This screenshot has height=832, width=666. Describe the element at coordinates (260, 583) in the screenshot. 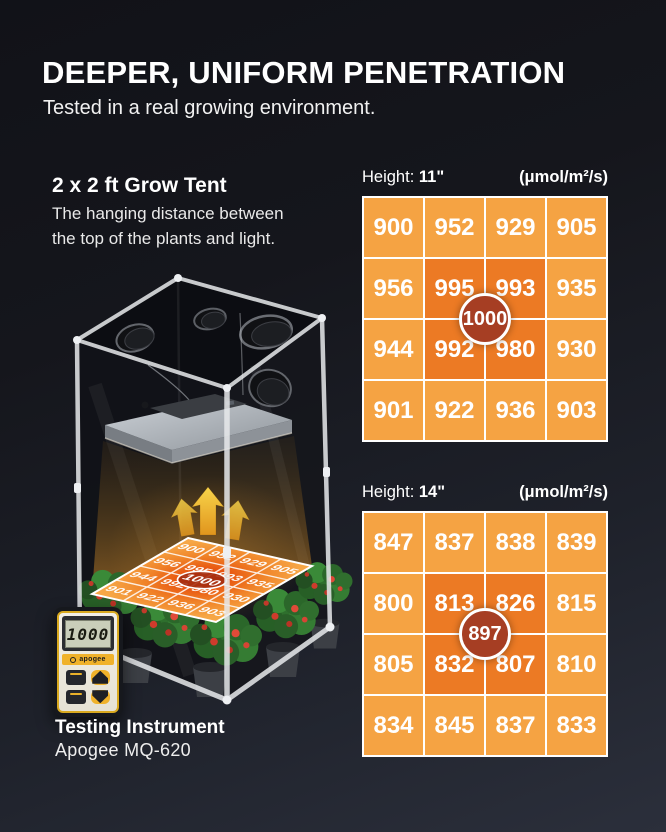

I see `floor-ppfd-value: 935` at that location.